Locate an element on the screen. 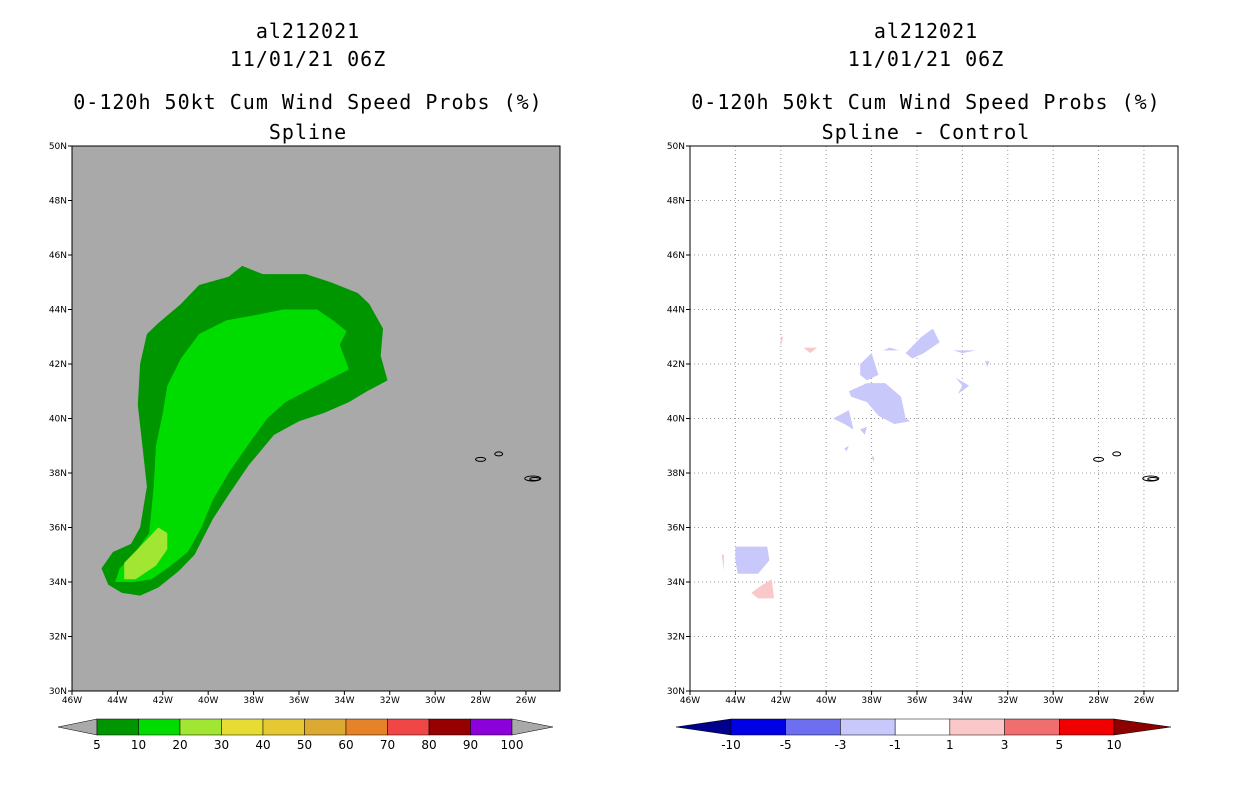  legend-label: 30 is located at coordinates (221, 745).